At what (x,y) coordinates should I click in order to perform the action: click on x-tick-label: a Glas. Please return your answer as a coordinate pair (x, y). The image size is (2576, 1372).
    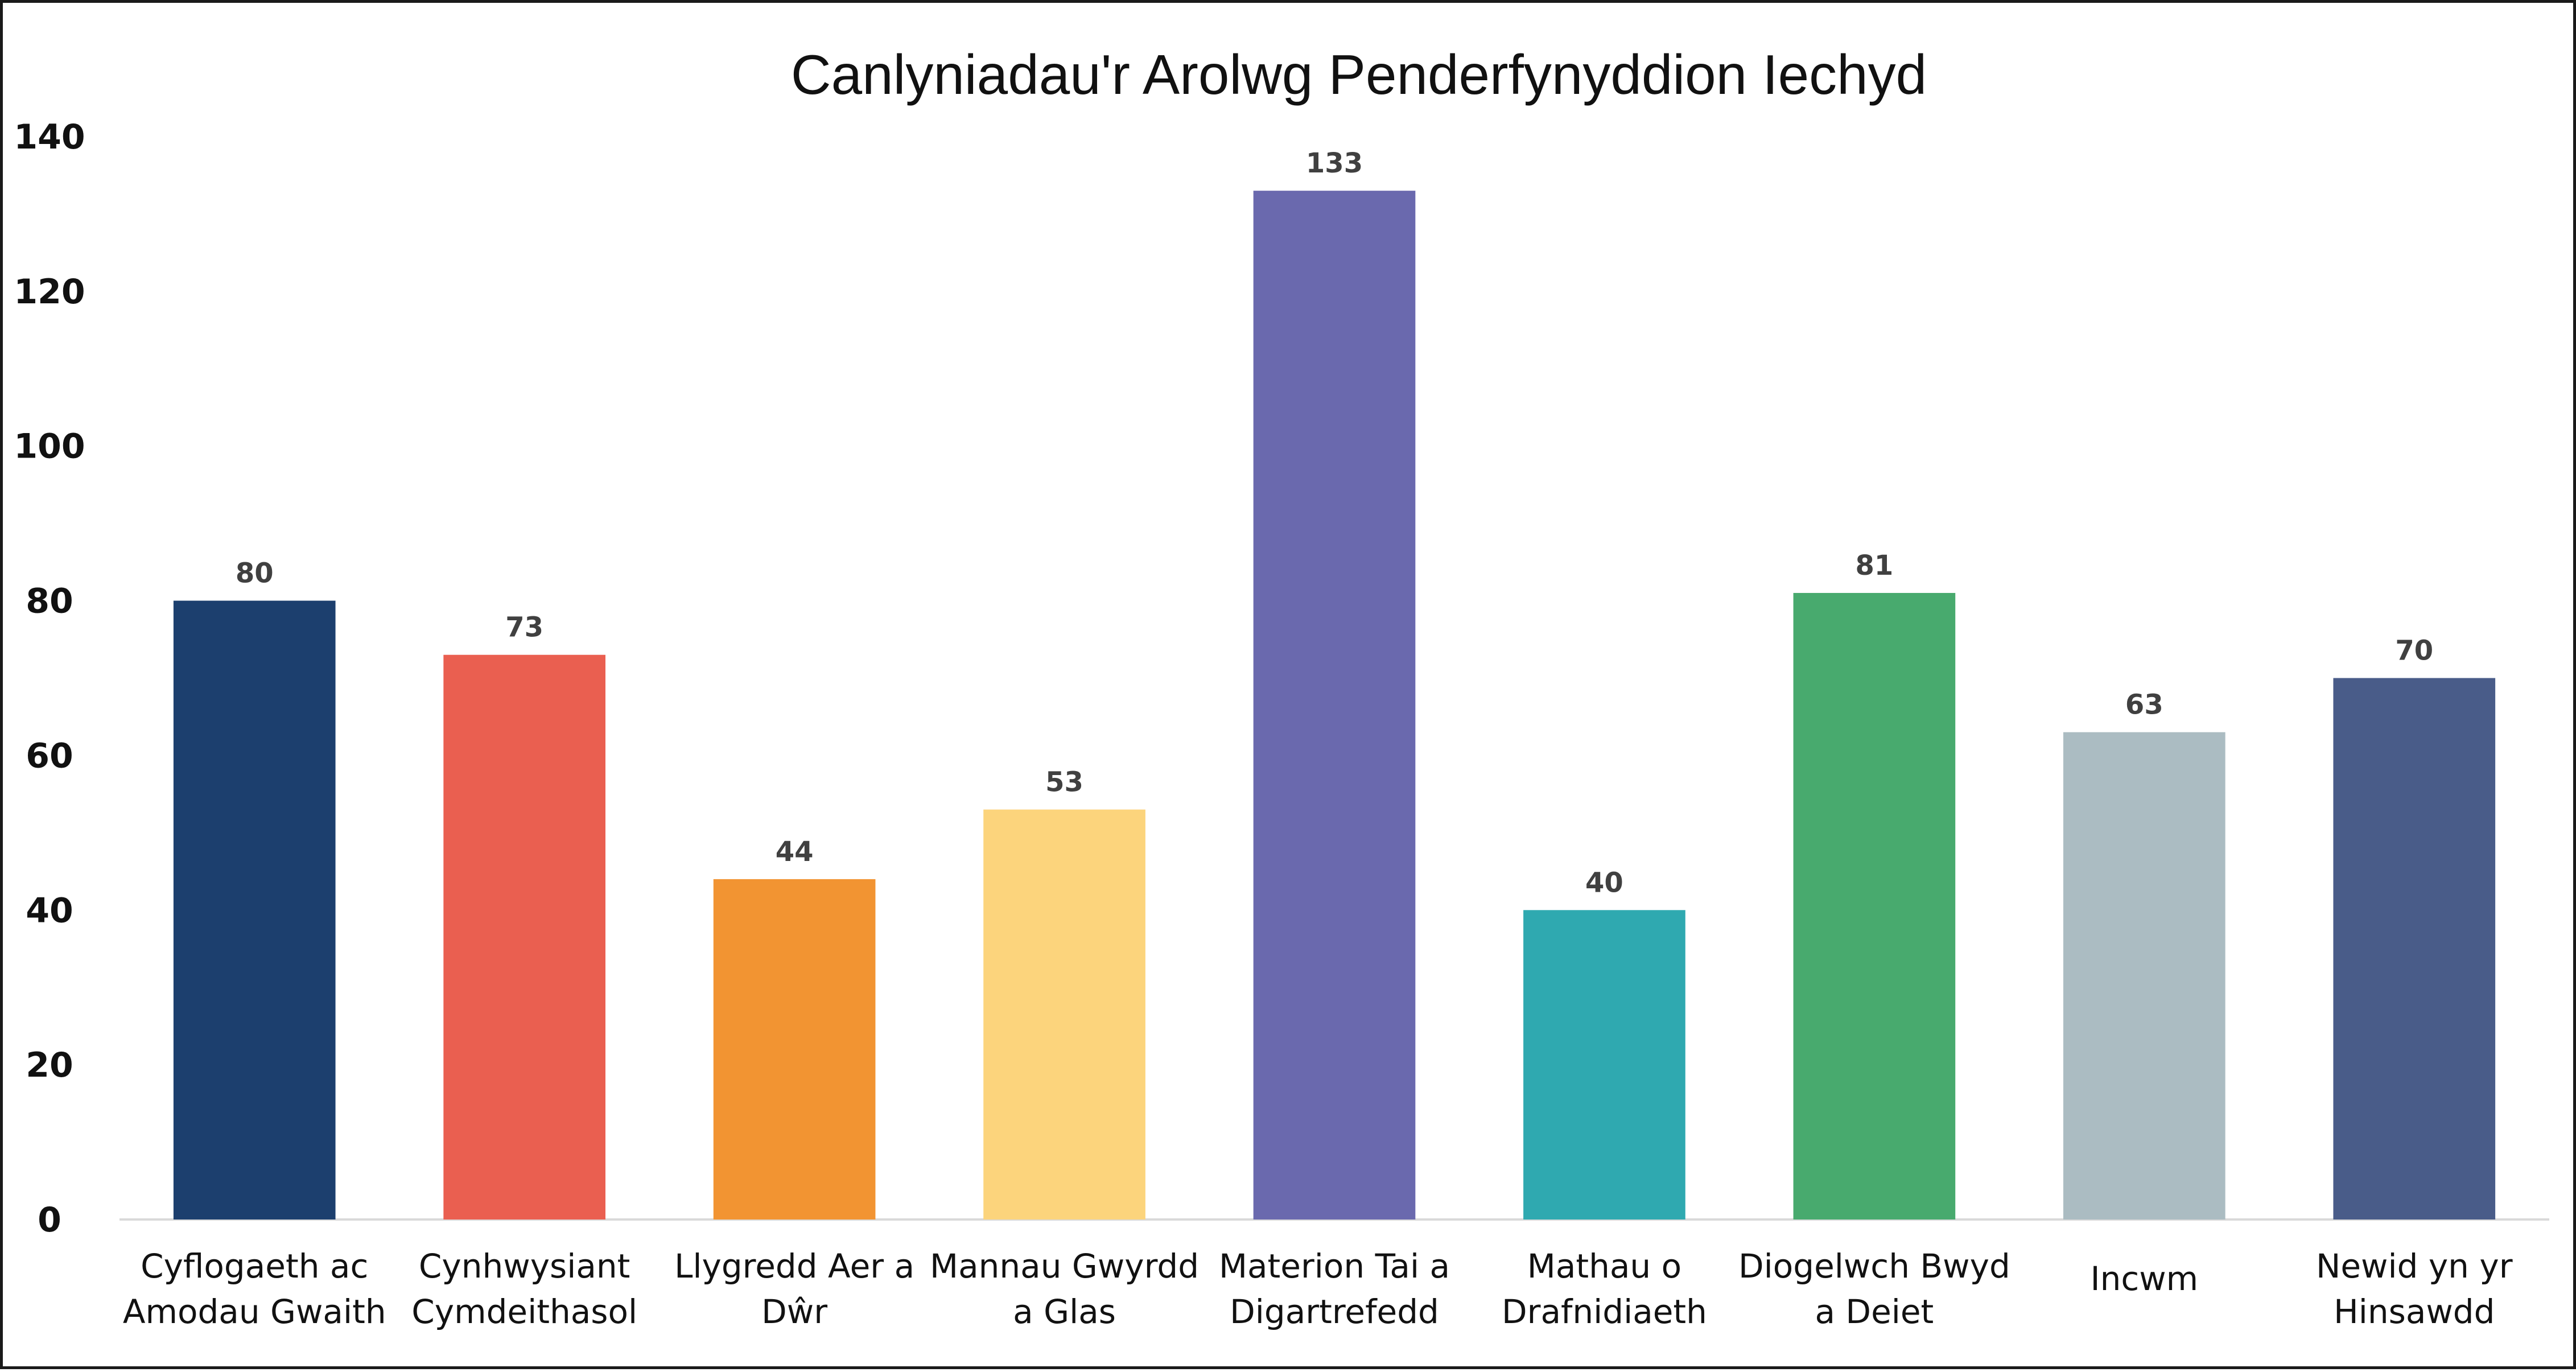
    Looking at the image, I should click on (1064, 1311).